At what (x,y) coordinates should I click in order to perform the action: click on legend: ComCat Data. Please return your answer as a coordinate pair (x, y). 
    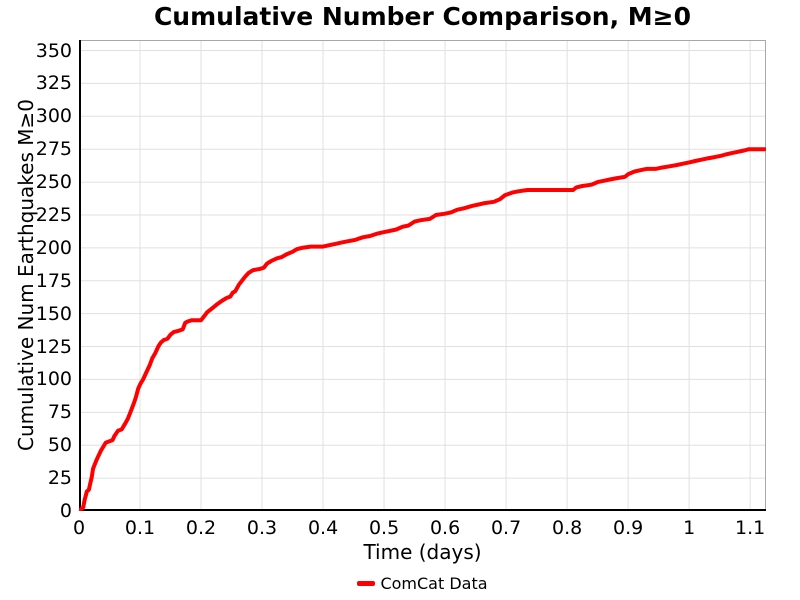
    Looking at the image, I should click on (422, 583).